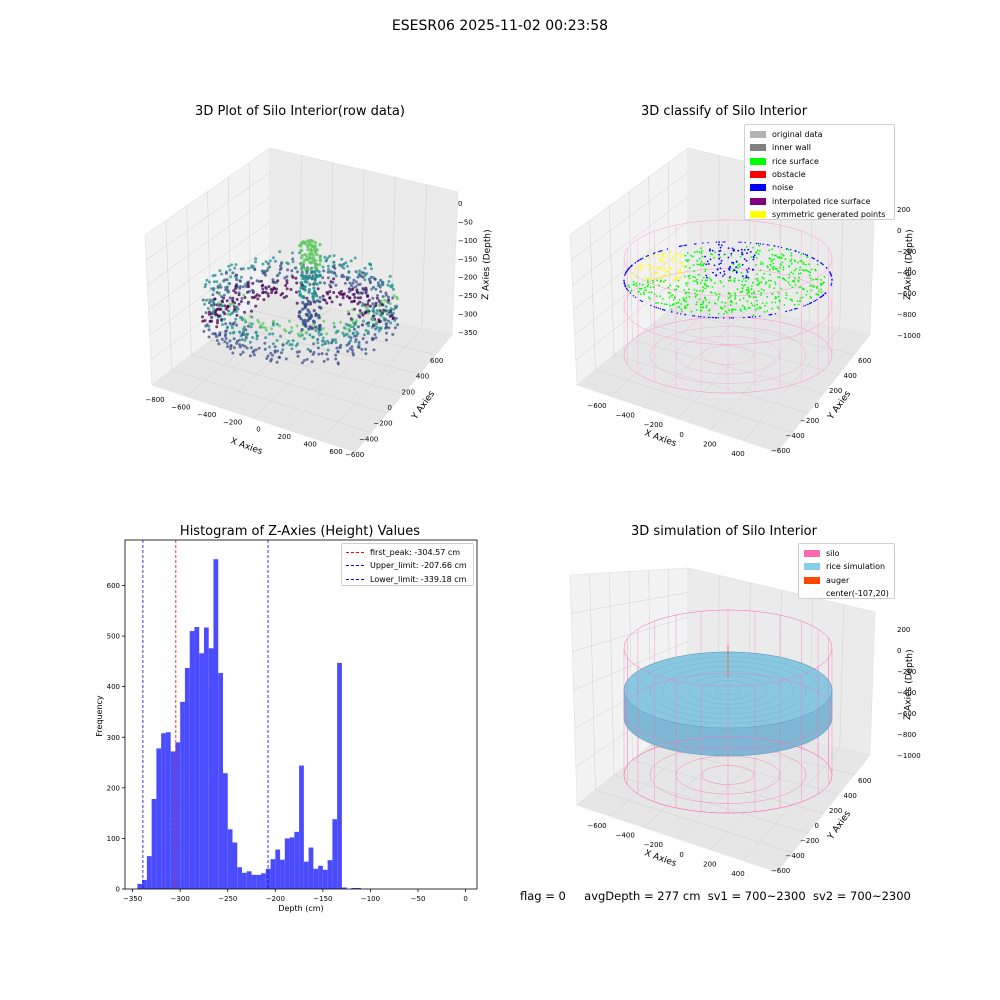  What do you see at coordinates (113, 687) in the screenshot?
I see `histogram-y-tick-label: 400` at bounding box center [113, 687].